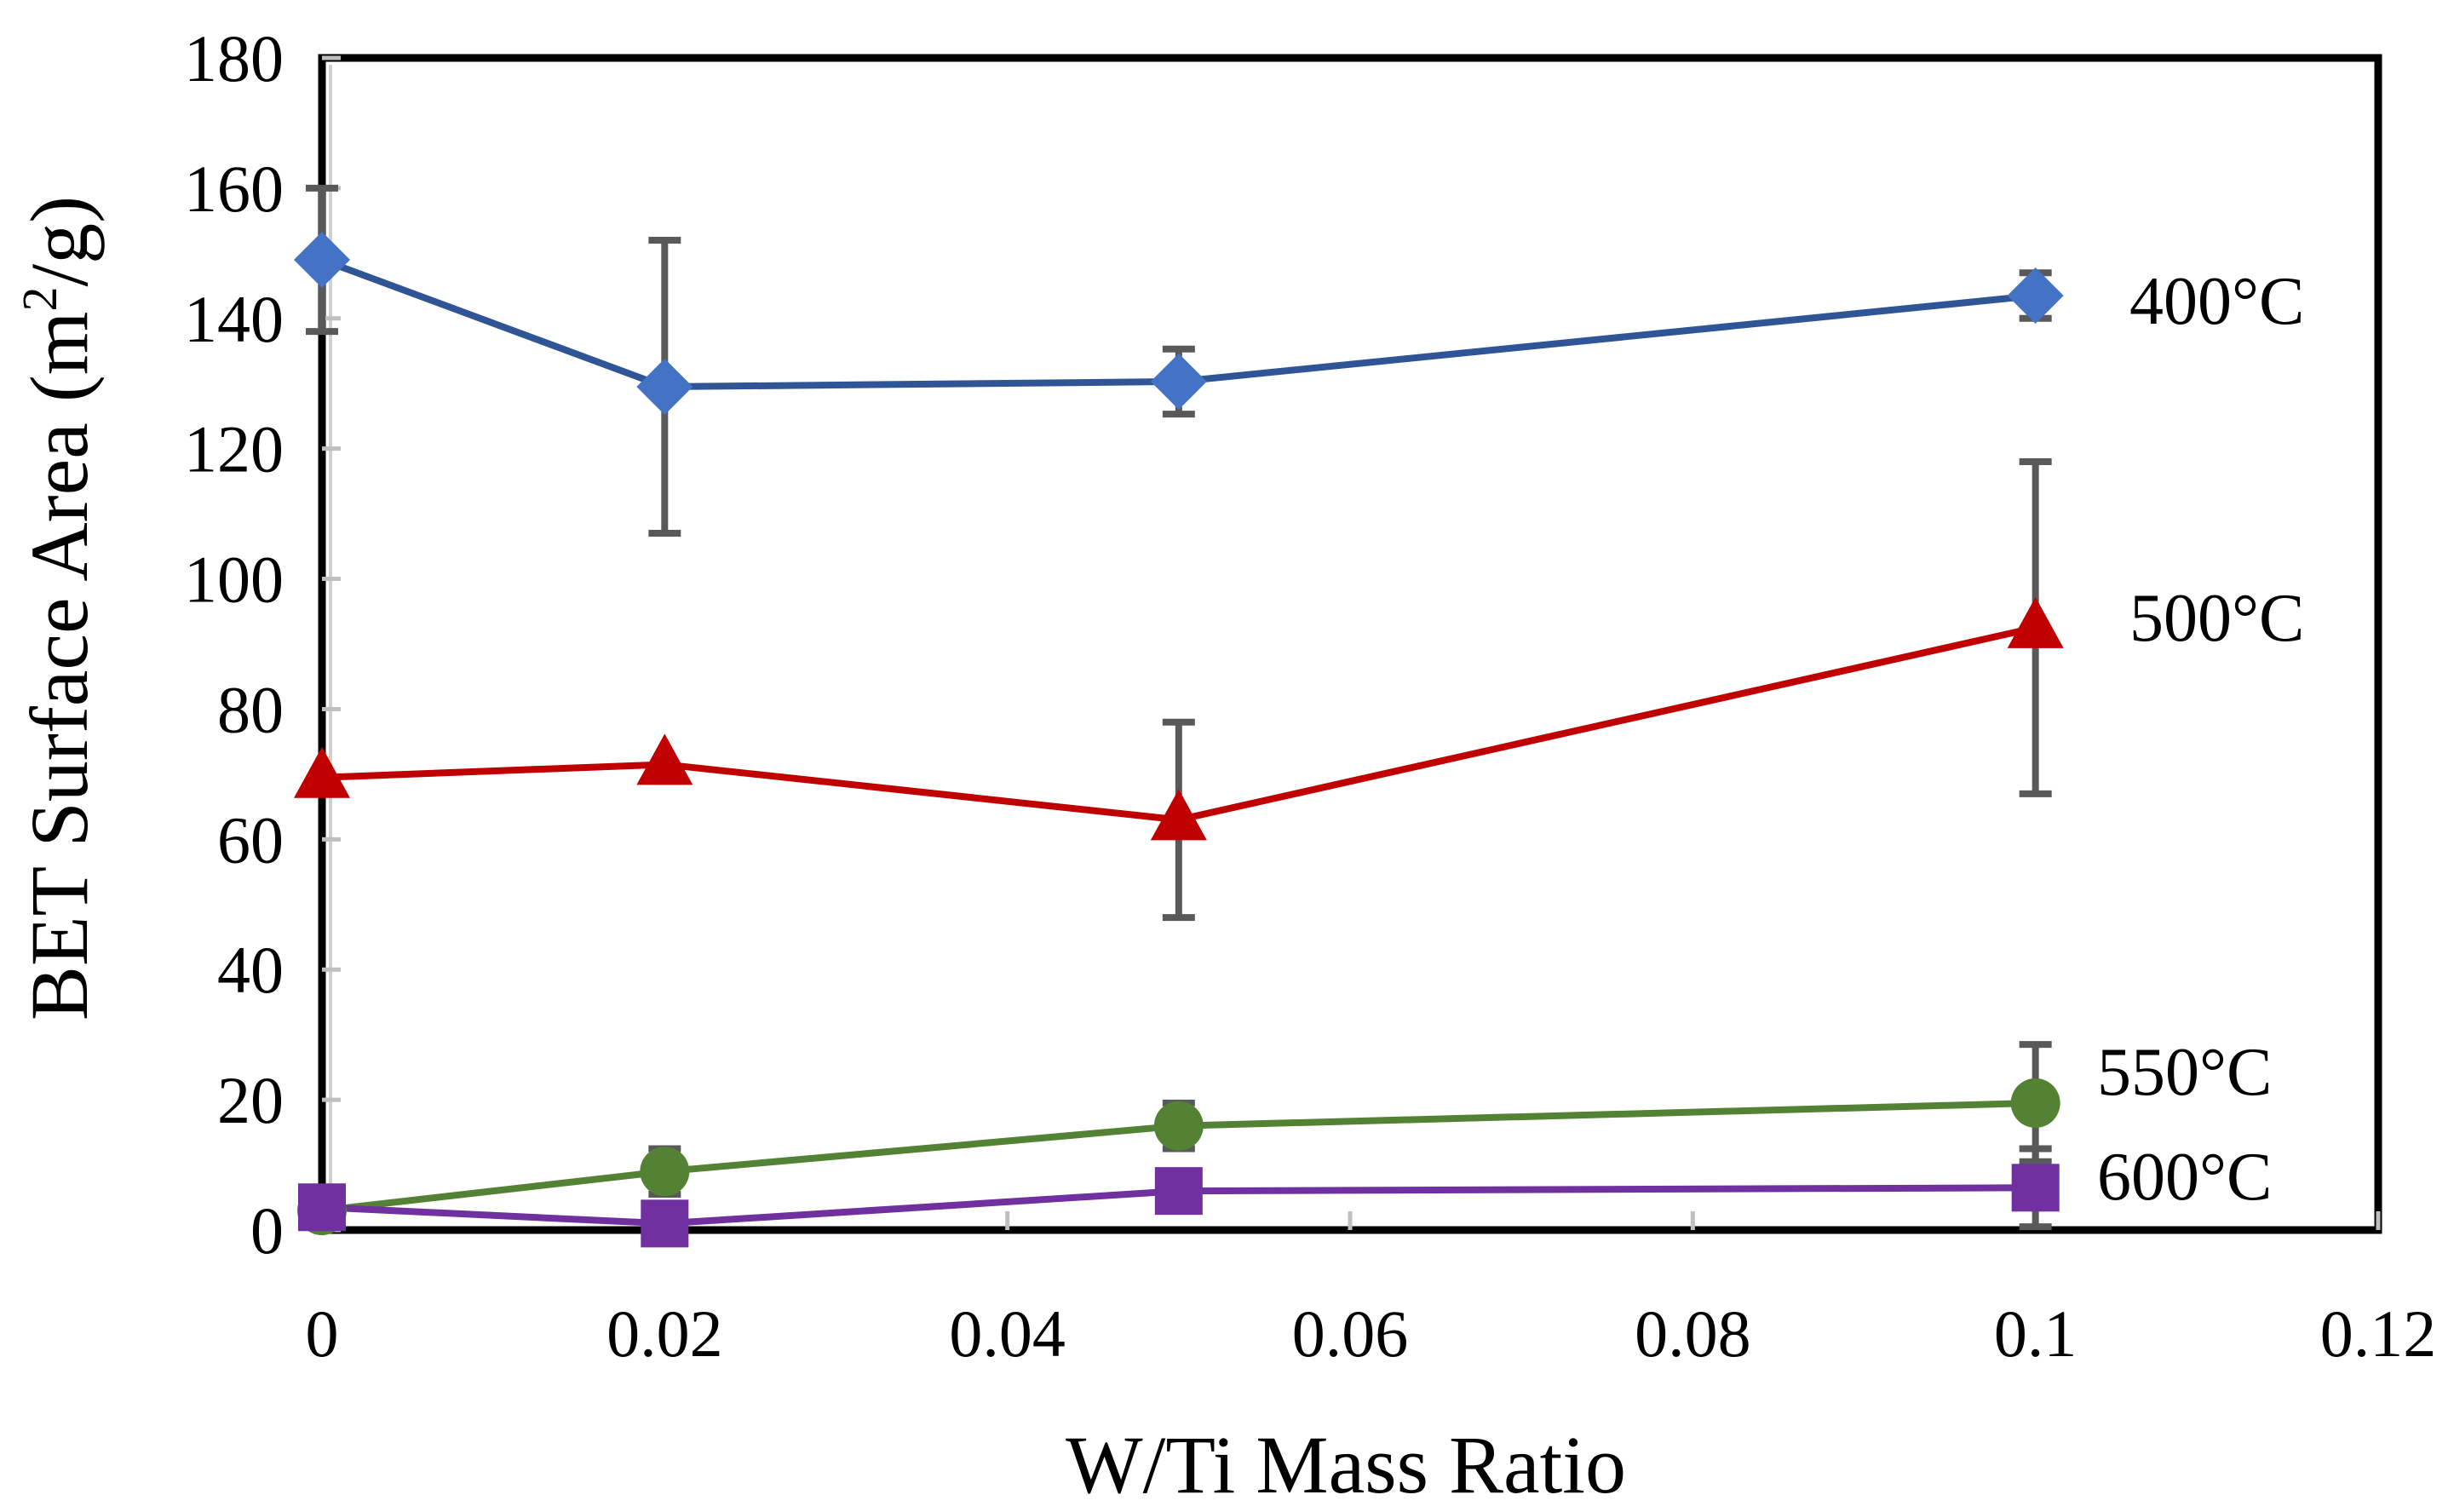  I want to click on y-axis-tick-labels: 0 20 40 60 80 100 120 140 160 180, so click(234, 644).